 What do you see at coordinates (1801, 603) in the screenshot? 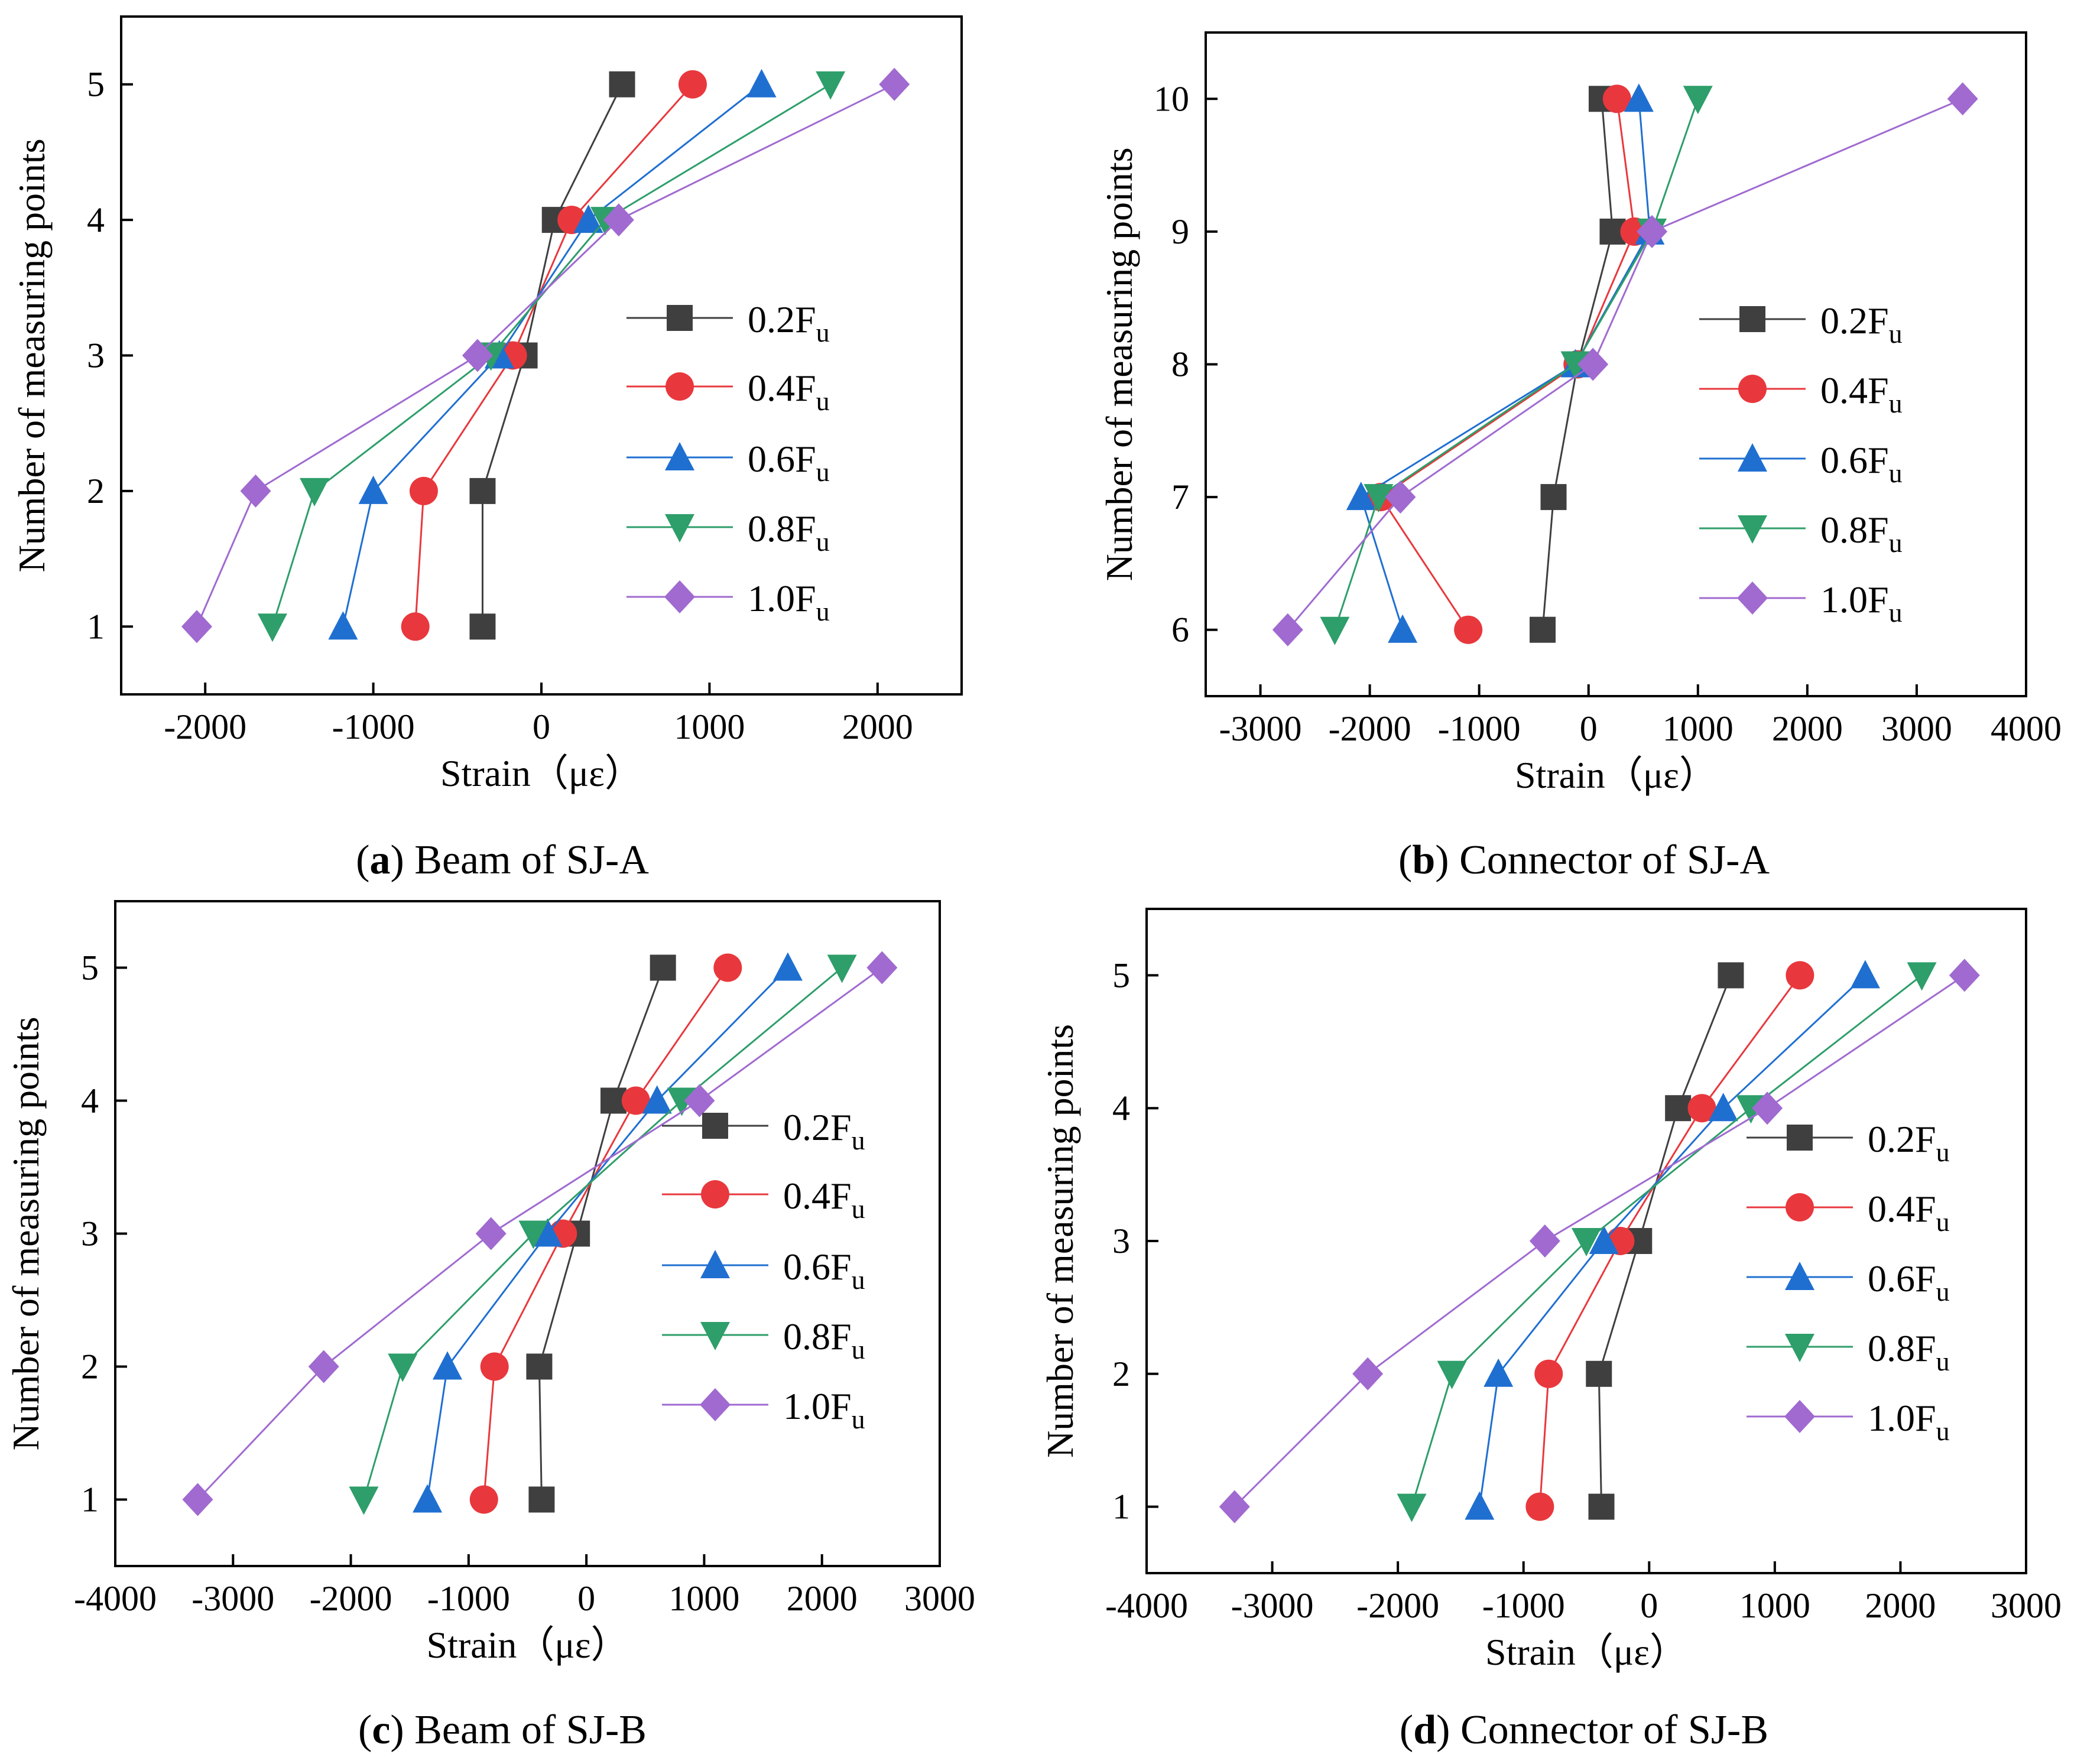
I see `legend-item: 1.0Fu` at bounding box center [1801, 603].